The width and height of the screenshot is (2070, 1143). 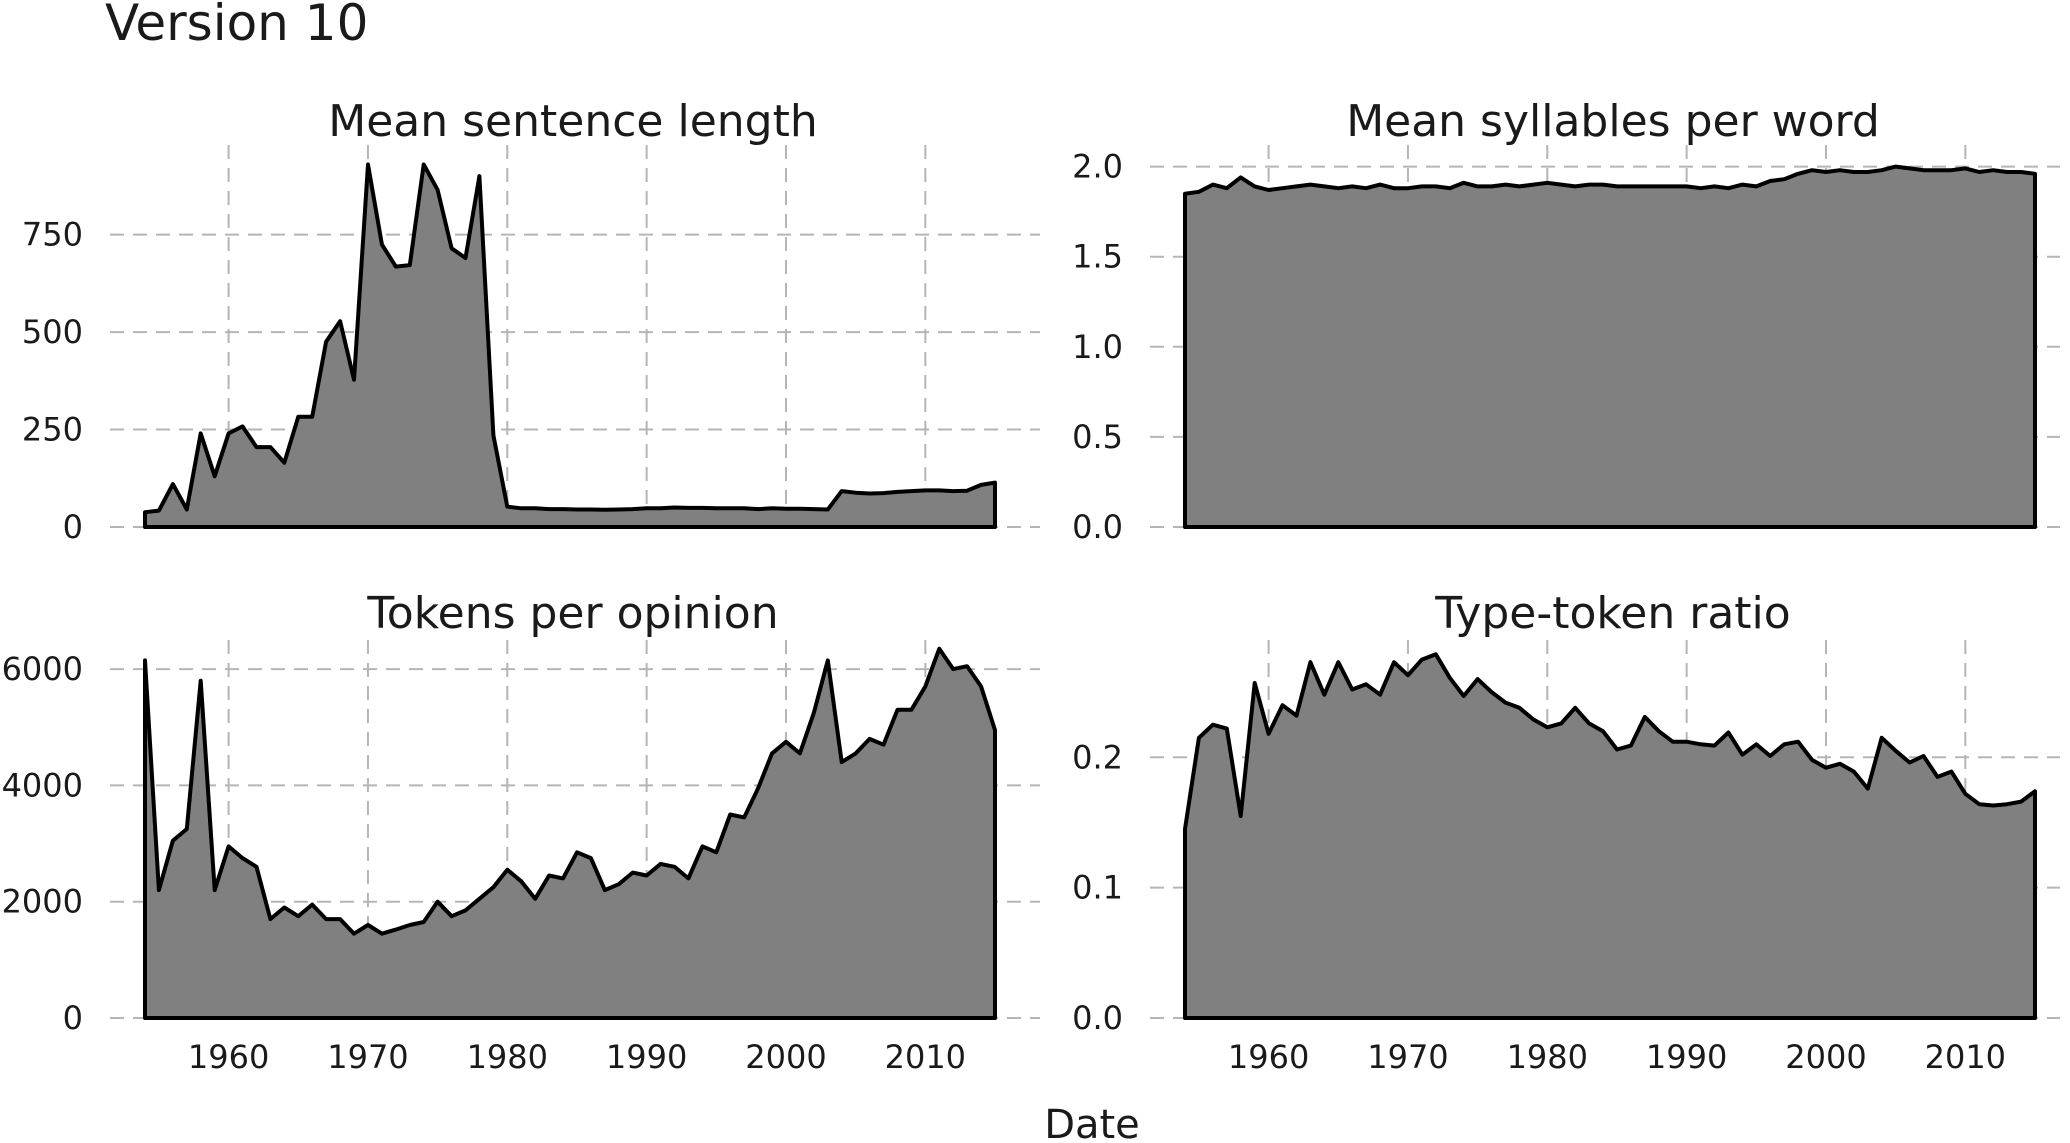 I want to click on y-tick-label: 4000, so click(x=42, y=785).